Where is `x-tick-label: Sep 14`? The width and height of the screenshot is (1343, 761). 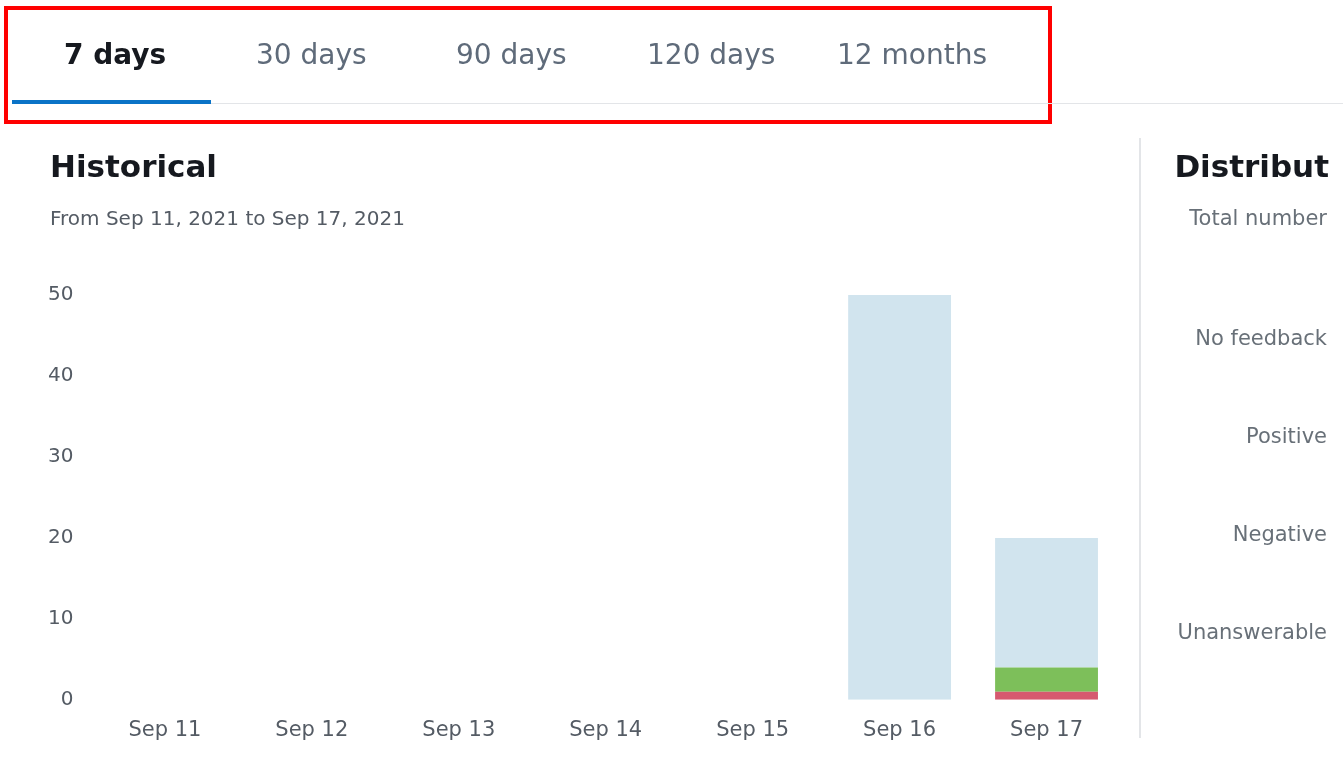
x-tick-label: Sep 14 is located at coordinates (606, 728).